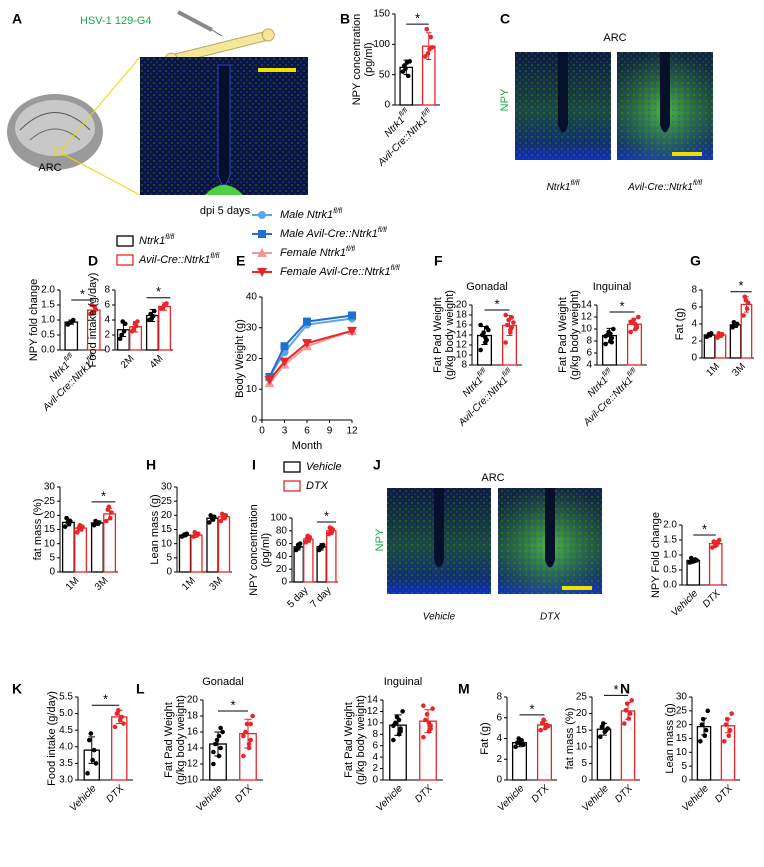  Describe the element at coordinates (487, 287) in the screenshot. I see `chart-title: Gonadal` at that location.